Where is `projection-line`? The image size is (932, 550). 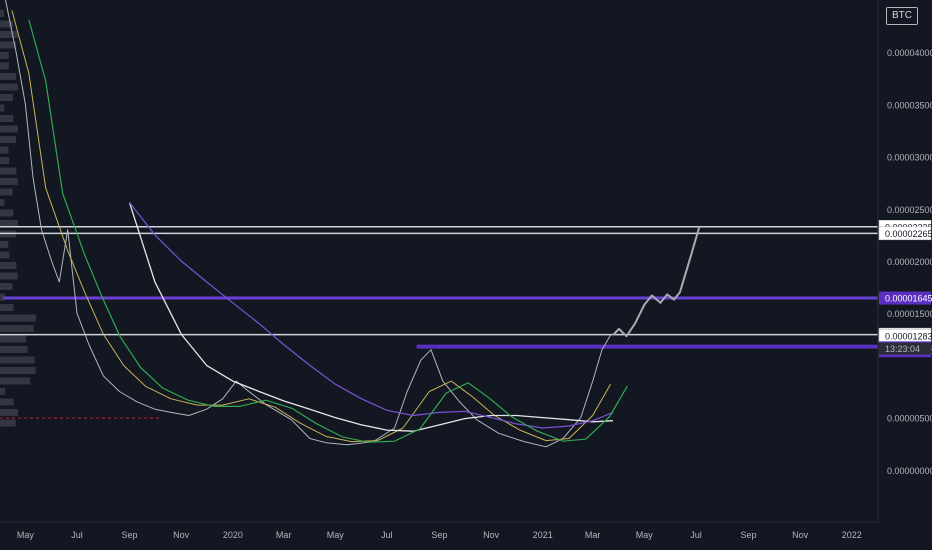
projection-line is located at coordinates (656, 282).